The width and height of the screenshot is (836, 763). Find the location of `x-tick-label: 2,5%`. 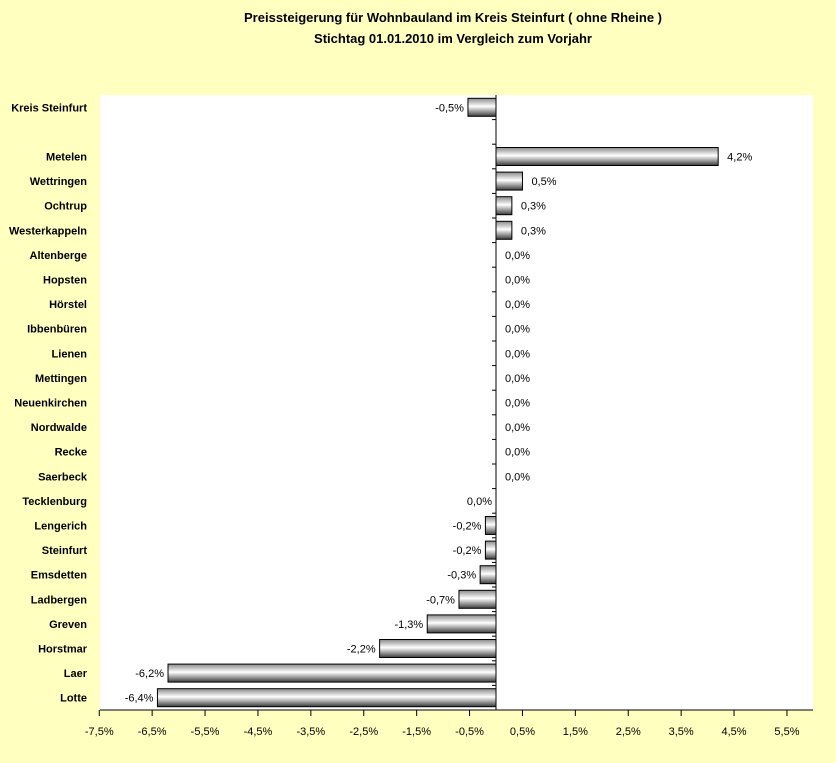

x-tick-label: 2,5% is located at coordinates (628, 732).